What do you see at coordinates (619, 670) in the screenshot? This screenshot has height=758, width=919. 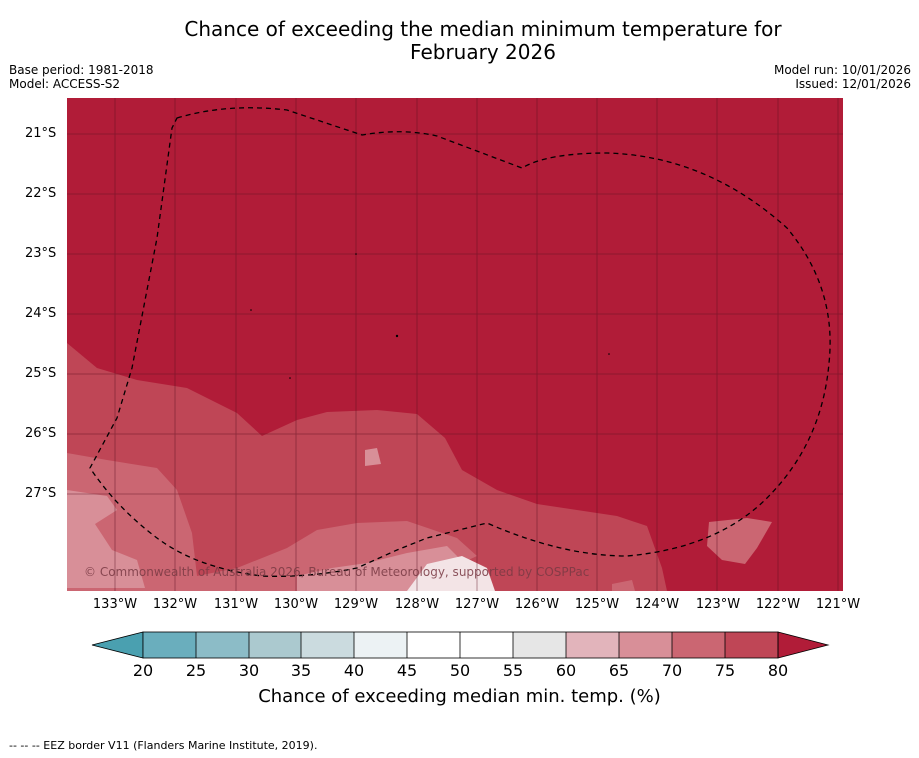 I see `colorbar-tick-65: 65` at bounding box center [619, 670].